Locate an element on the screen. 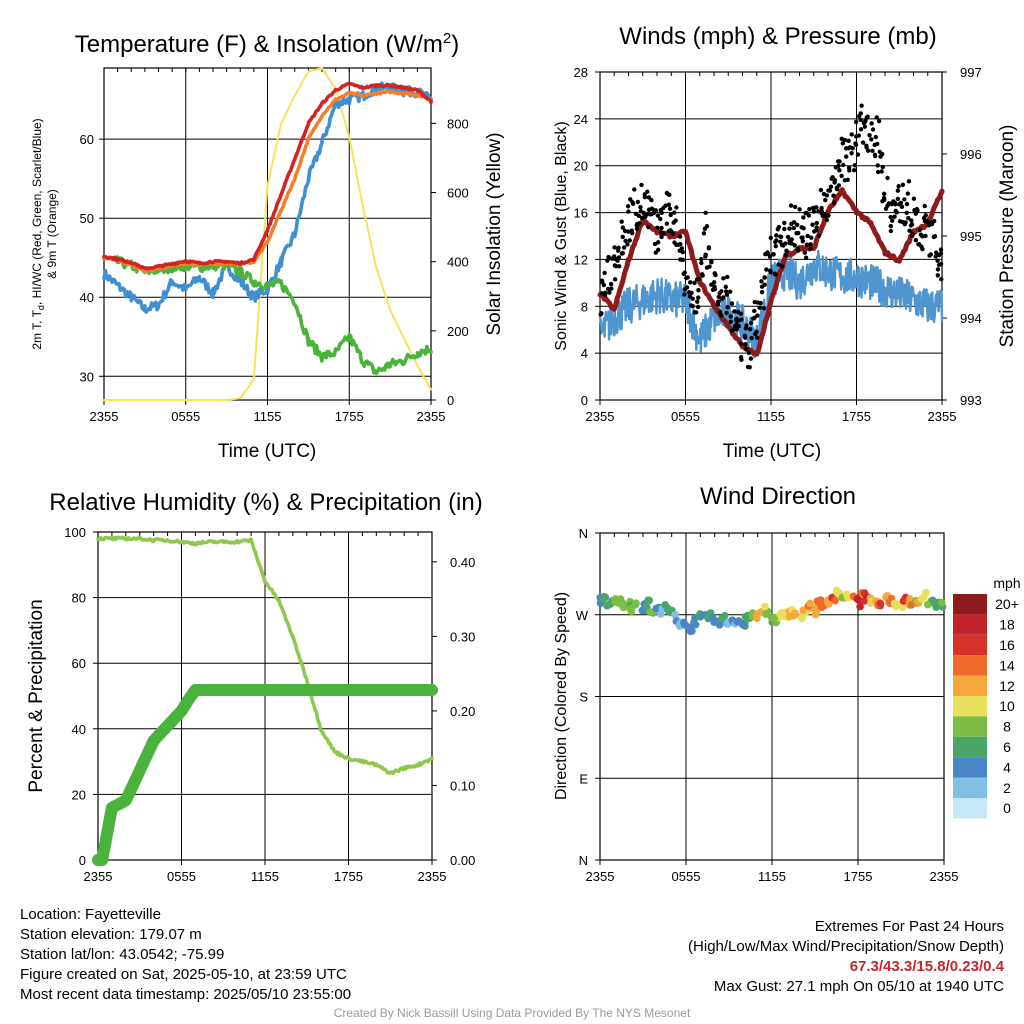 Image resolution: width=1024 pixels, height=1024 pixels. max-gust-text: Max Gust: 27.1 mph On 05/10 at 1940 UTC is located at coordinates (858, 986).